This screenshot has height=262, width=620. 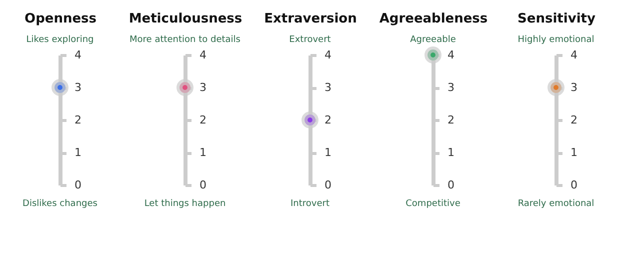 I want to click on x-tick-label: Extraversion, so click(x=310, y=19).